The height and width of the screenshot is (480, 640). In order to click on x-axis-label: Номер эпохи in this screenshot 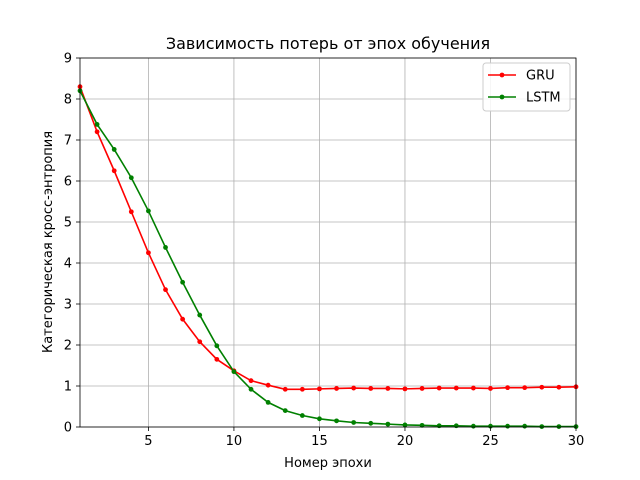, I will do `click(328, 463)`.